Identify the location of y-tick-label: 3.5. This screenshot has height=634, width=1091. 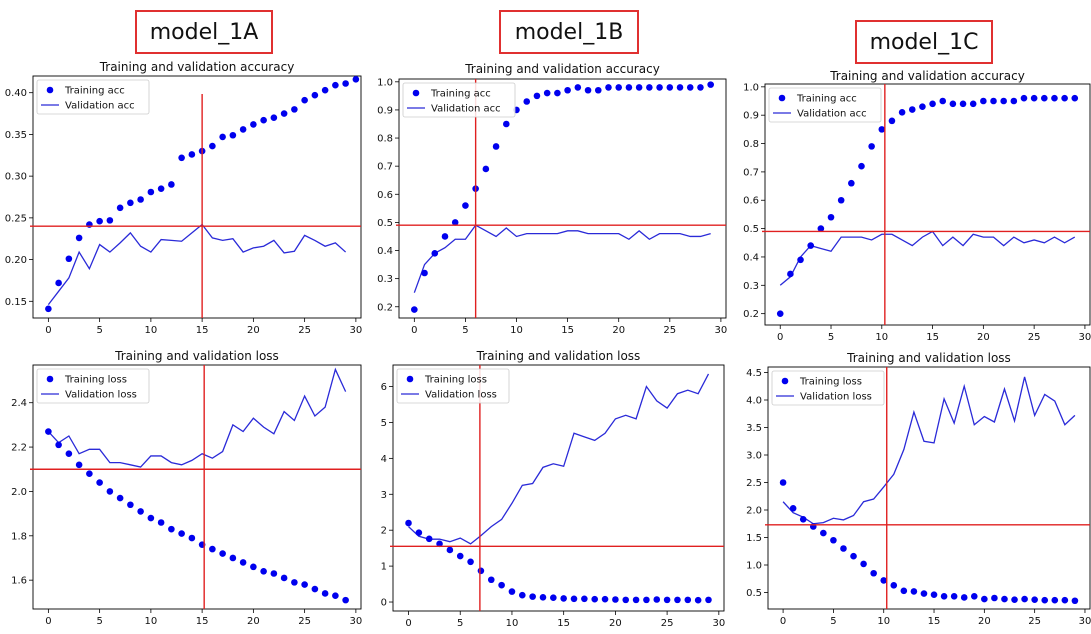
(754, 428).